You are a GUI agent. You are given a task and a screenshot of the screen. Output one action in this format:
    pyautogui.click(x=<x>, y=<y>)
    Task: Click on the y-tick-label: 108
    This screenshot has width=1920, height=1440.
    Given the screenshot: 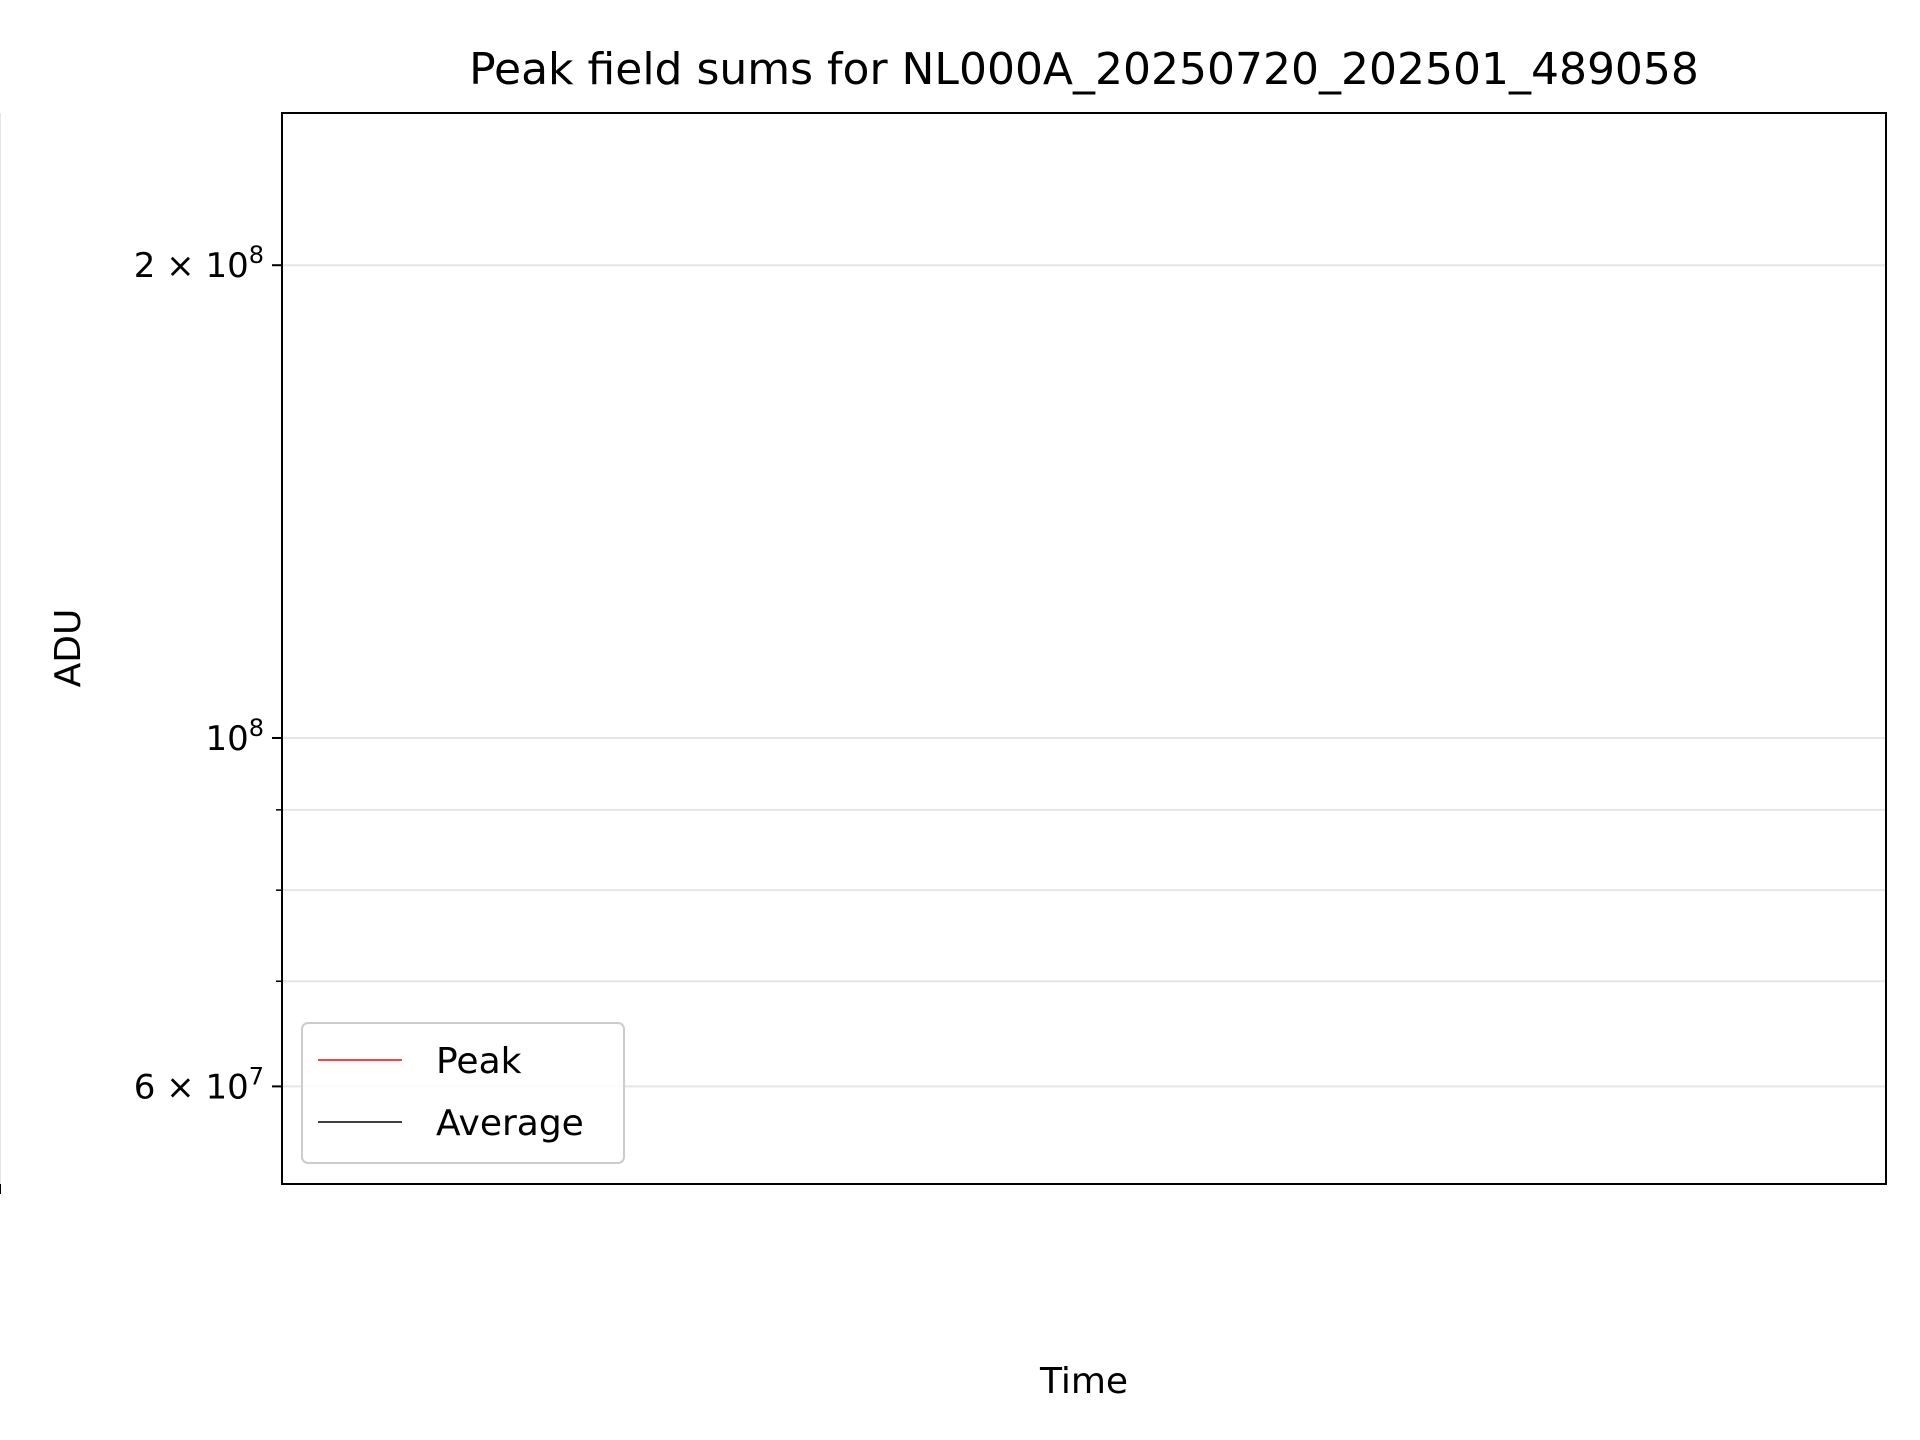 What is the action you would take?
    pyautogui.click(x=234, y=736)
    